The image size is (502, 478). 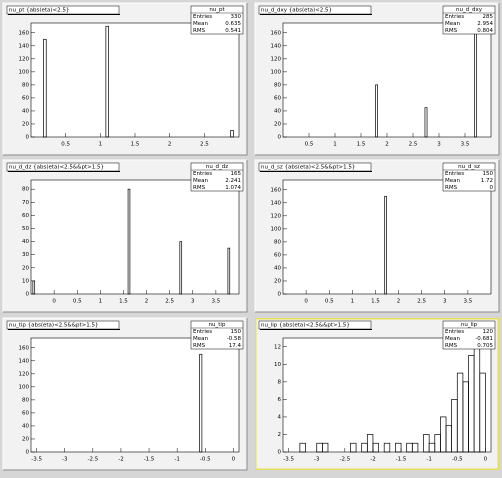 What do you see at coordinates (277, 347) in the screenshot?
I see `y-tick-label: 12` at bounding box center [277, 347].